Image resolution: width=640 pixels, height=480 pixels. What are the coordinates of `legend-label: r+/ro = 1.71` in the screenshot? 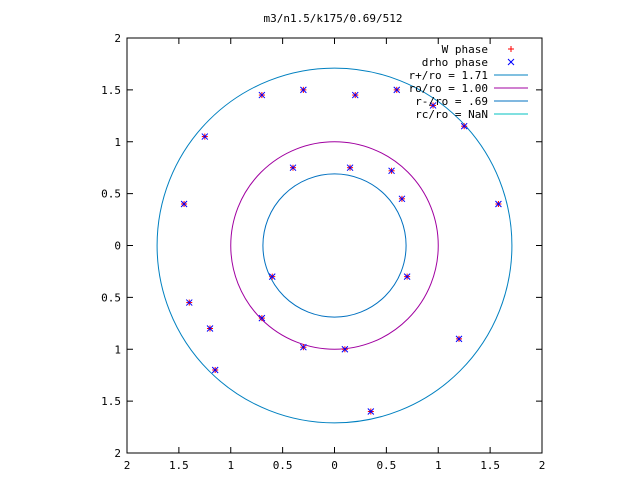 It's located at (448, 75).